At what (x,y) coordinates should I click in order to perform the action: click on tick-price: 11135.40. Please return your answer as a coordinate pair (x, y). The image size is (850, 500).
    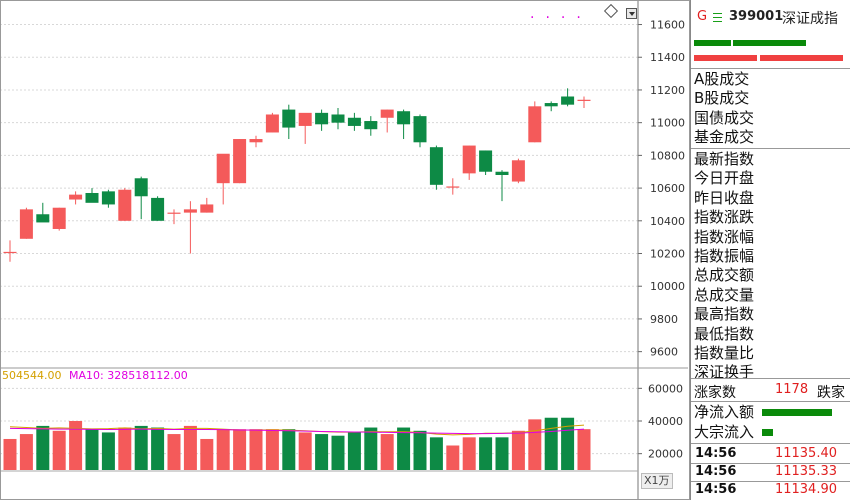
    Looking at the image, I should click on (805, 453).